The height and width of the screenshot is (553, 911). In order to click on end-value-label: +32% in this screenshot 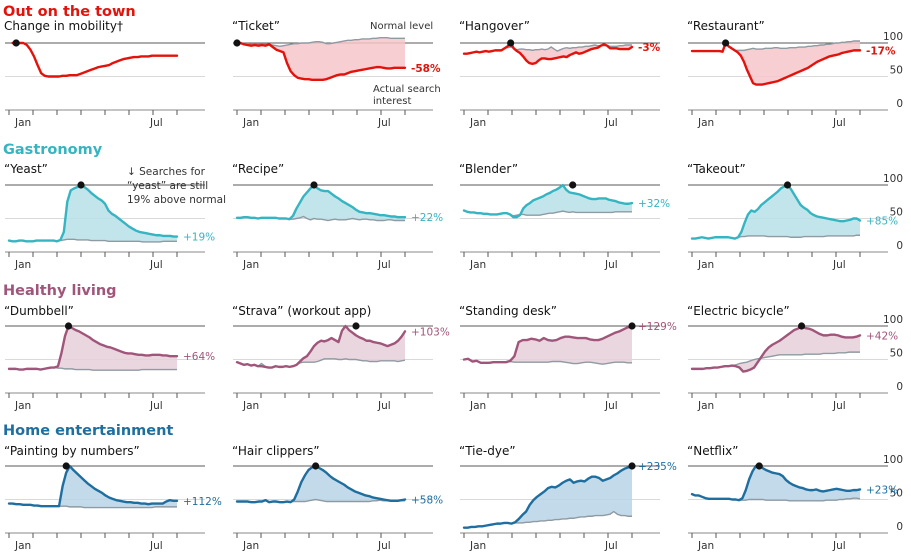, I will do `click(654, 204)`.